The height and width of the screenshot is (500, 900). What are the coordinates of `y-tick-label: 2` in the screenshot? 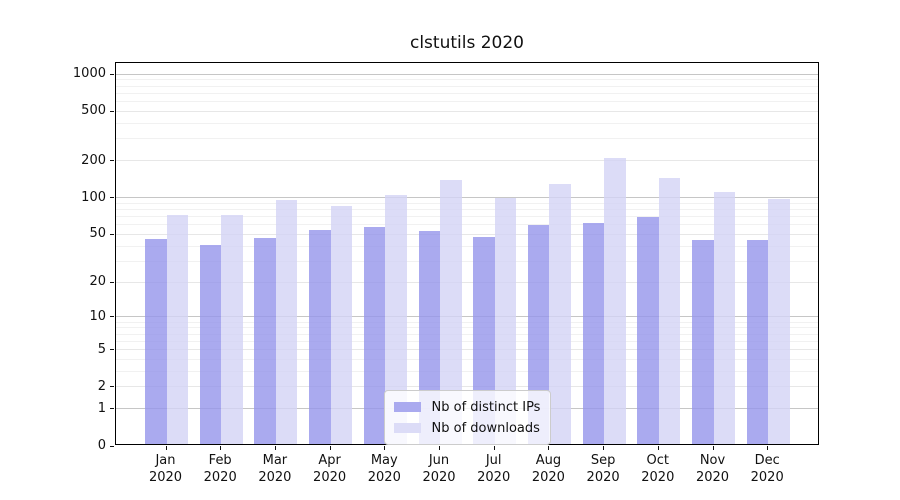 It's located at (101, 386).